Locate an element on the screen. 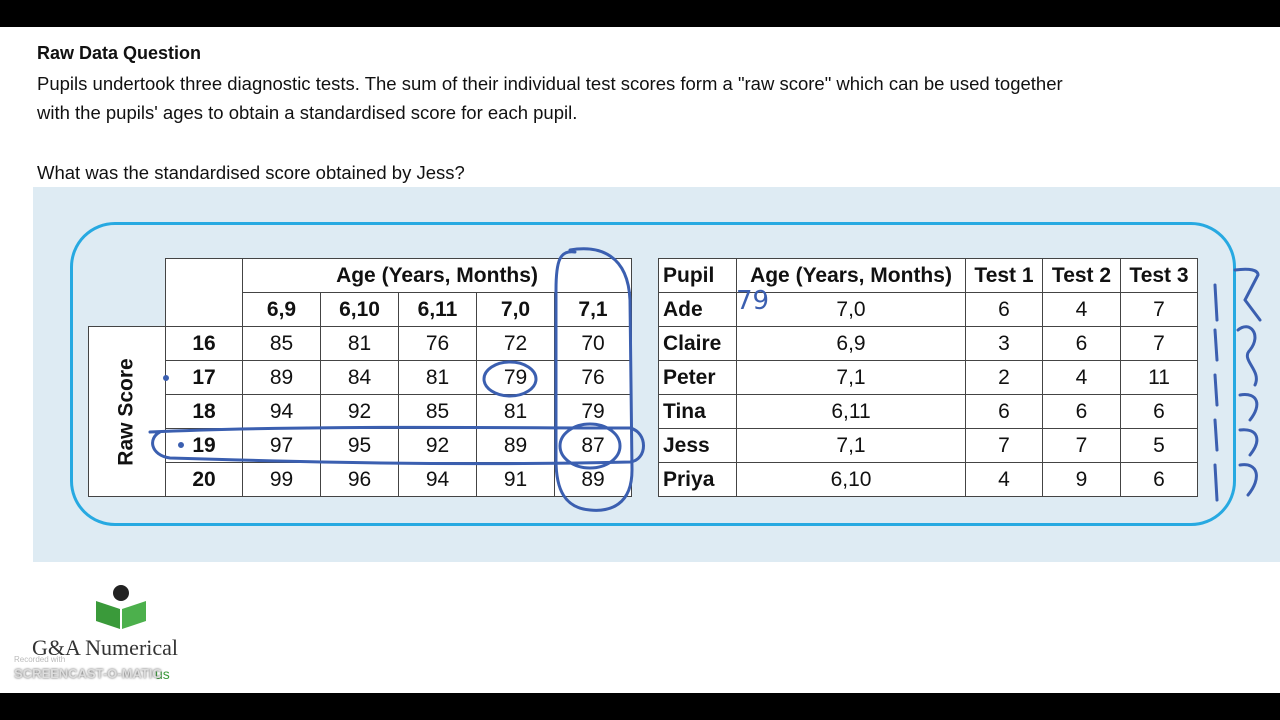 This screenshot has height=720, width=1280. pupil-cell: 7,1 is located at coordinates (851, 377).